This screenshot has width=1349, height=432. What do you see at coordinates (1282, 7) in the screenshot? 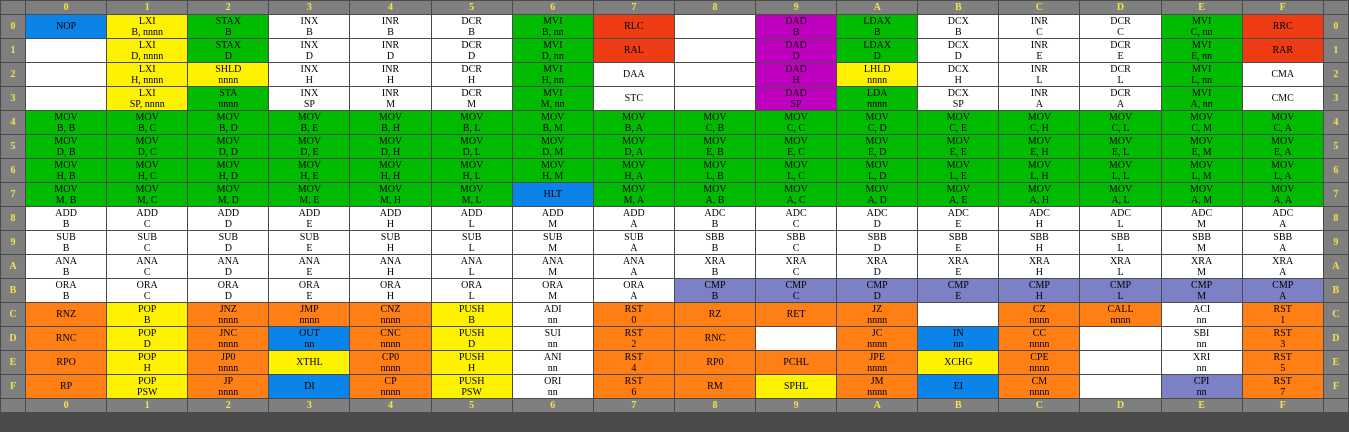
I see `top-col-header: F` at bounding box center [1282, 7].